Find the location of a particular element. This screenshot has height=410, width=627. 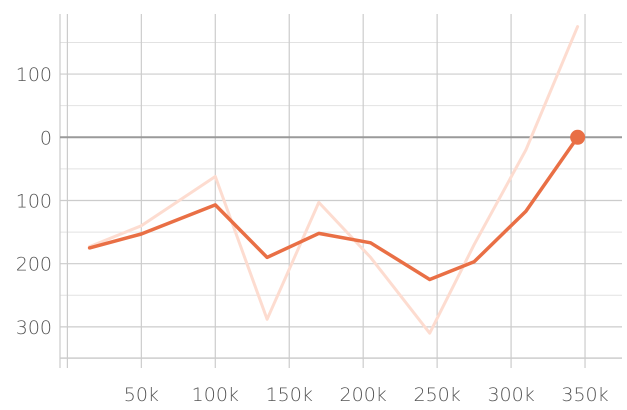

y-tick-label: 300 is located at coordinates (34, 328).